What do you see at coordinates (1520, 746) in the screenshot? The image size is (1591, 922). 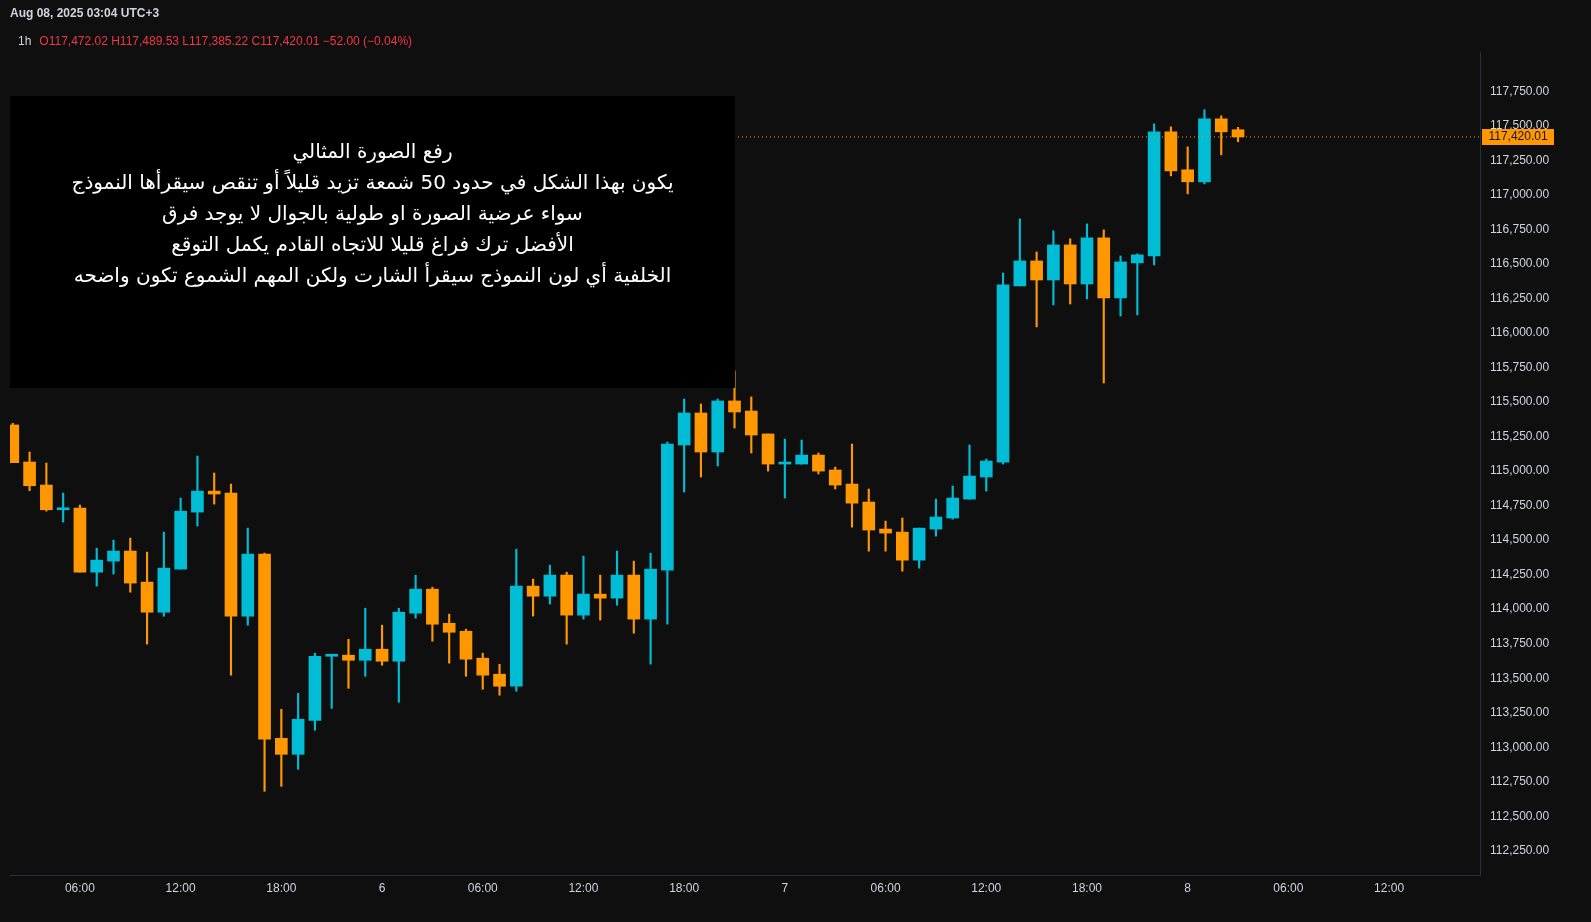 I see `y-tick-label: 113,000.00` at bounding box center [1520, 746].